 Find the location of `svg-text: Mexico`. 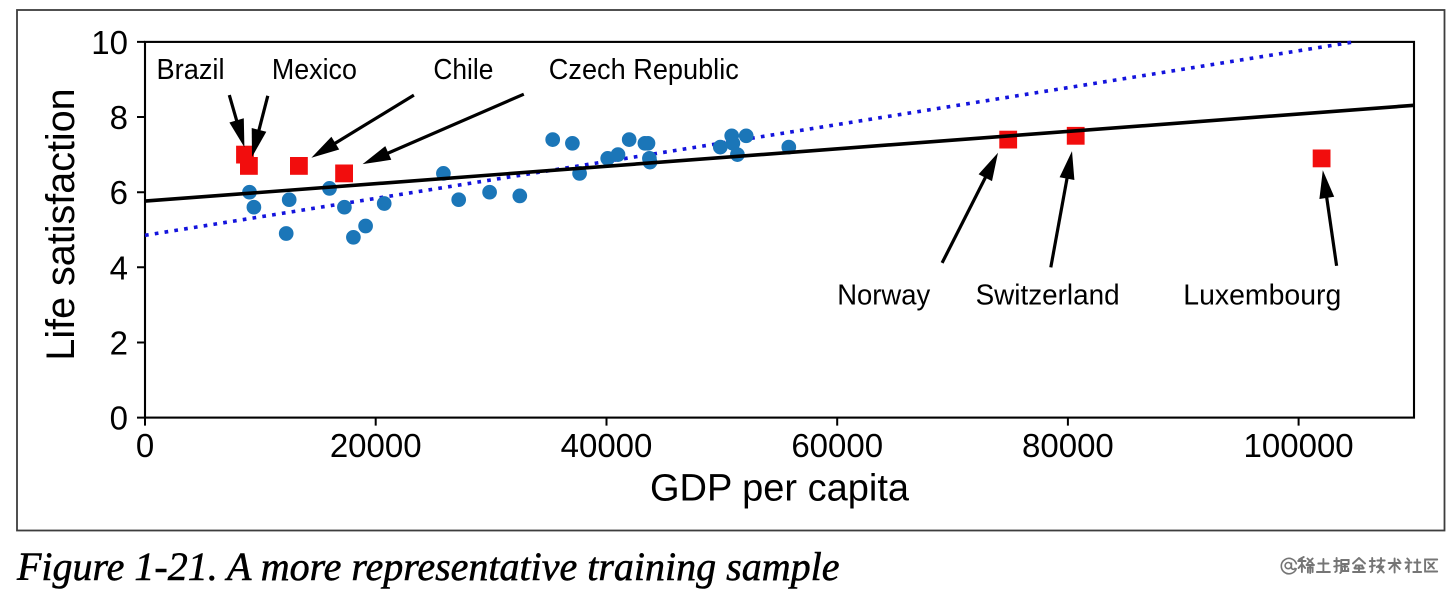

svg-text: Mexico is located at coordinates (314, 70).